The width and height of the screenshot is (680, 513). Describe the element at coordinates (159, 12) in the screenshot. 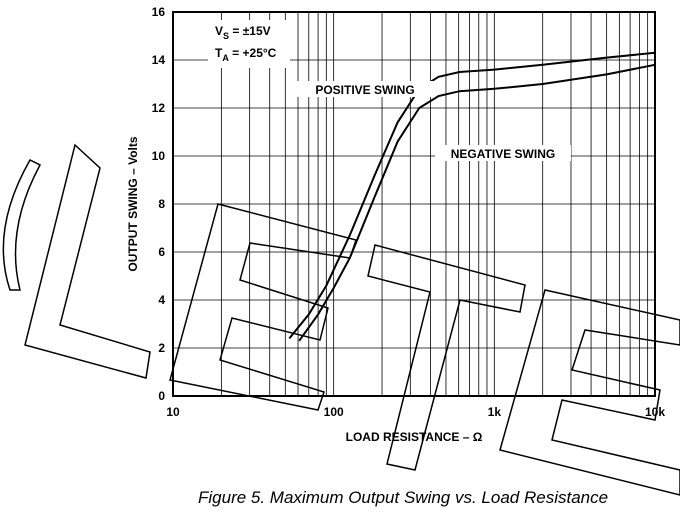

I see `y-tick-label: 16` at that location.